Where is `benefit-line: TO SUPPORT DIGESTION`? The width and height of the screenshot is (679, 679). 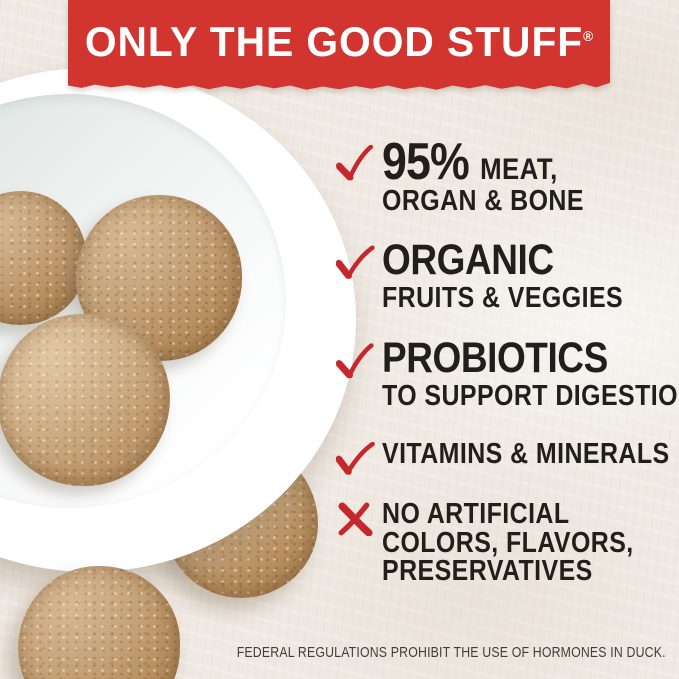
benefit-line: TO SUPPORT DIGESTION is located at coordinates (530, 396).